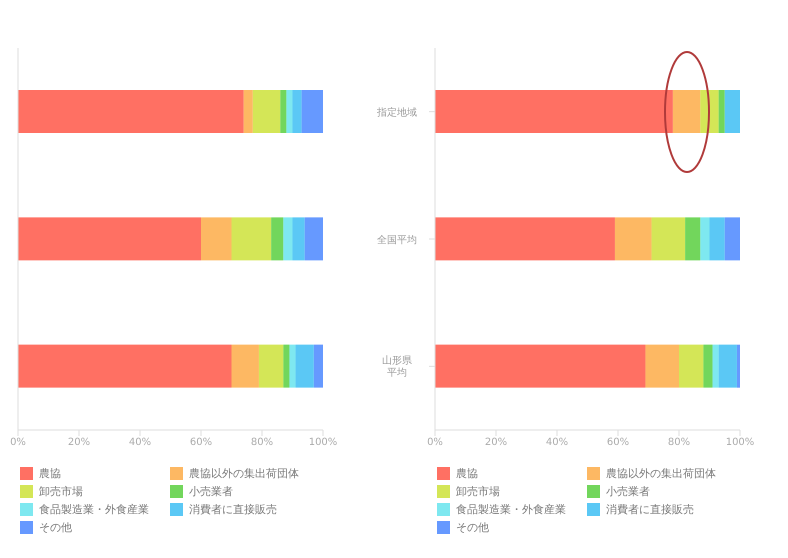 The image size is (788, 558). I want to click on y-tick-label: 指定地域, so click(396, 112).